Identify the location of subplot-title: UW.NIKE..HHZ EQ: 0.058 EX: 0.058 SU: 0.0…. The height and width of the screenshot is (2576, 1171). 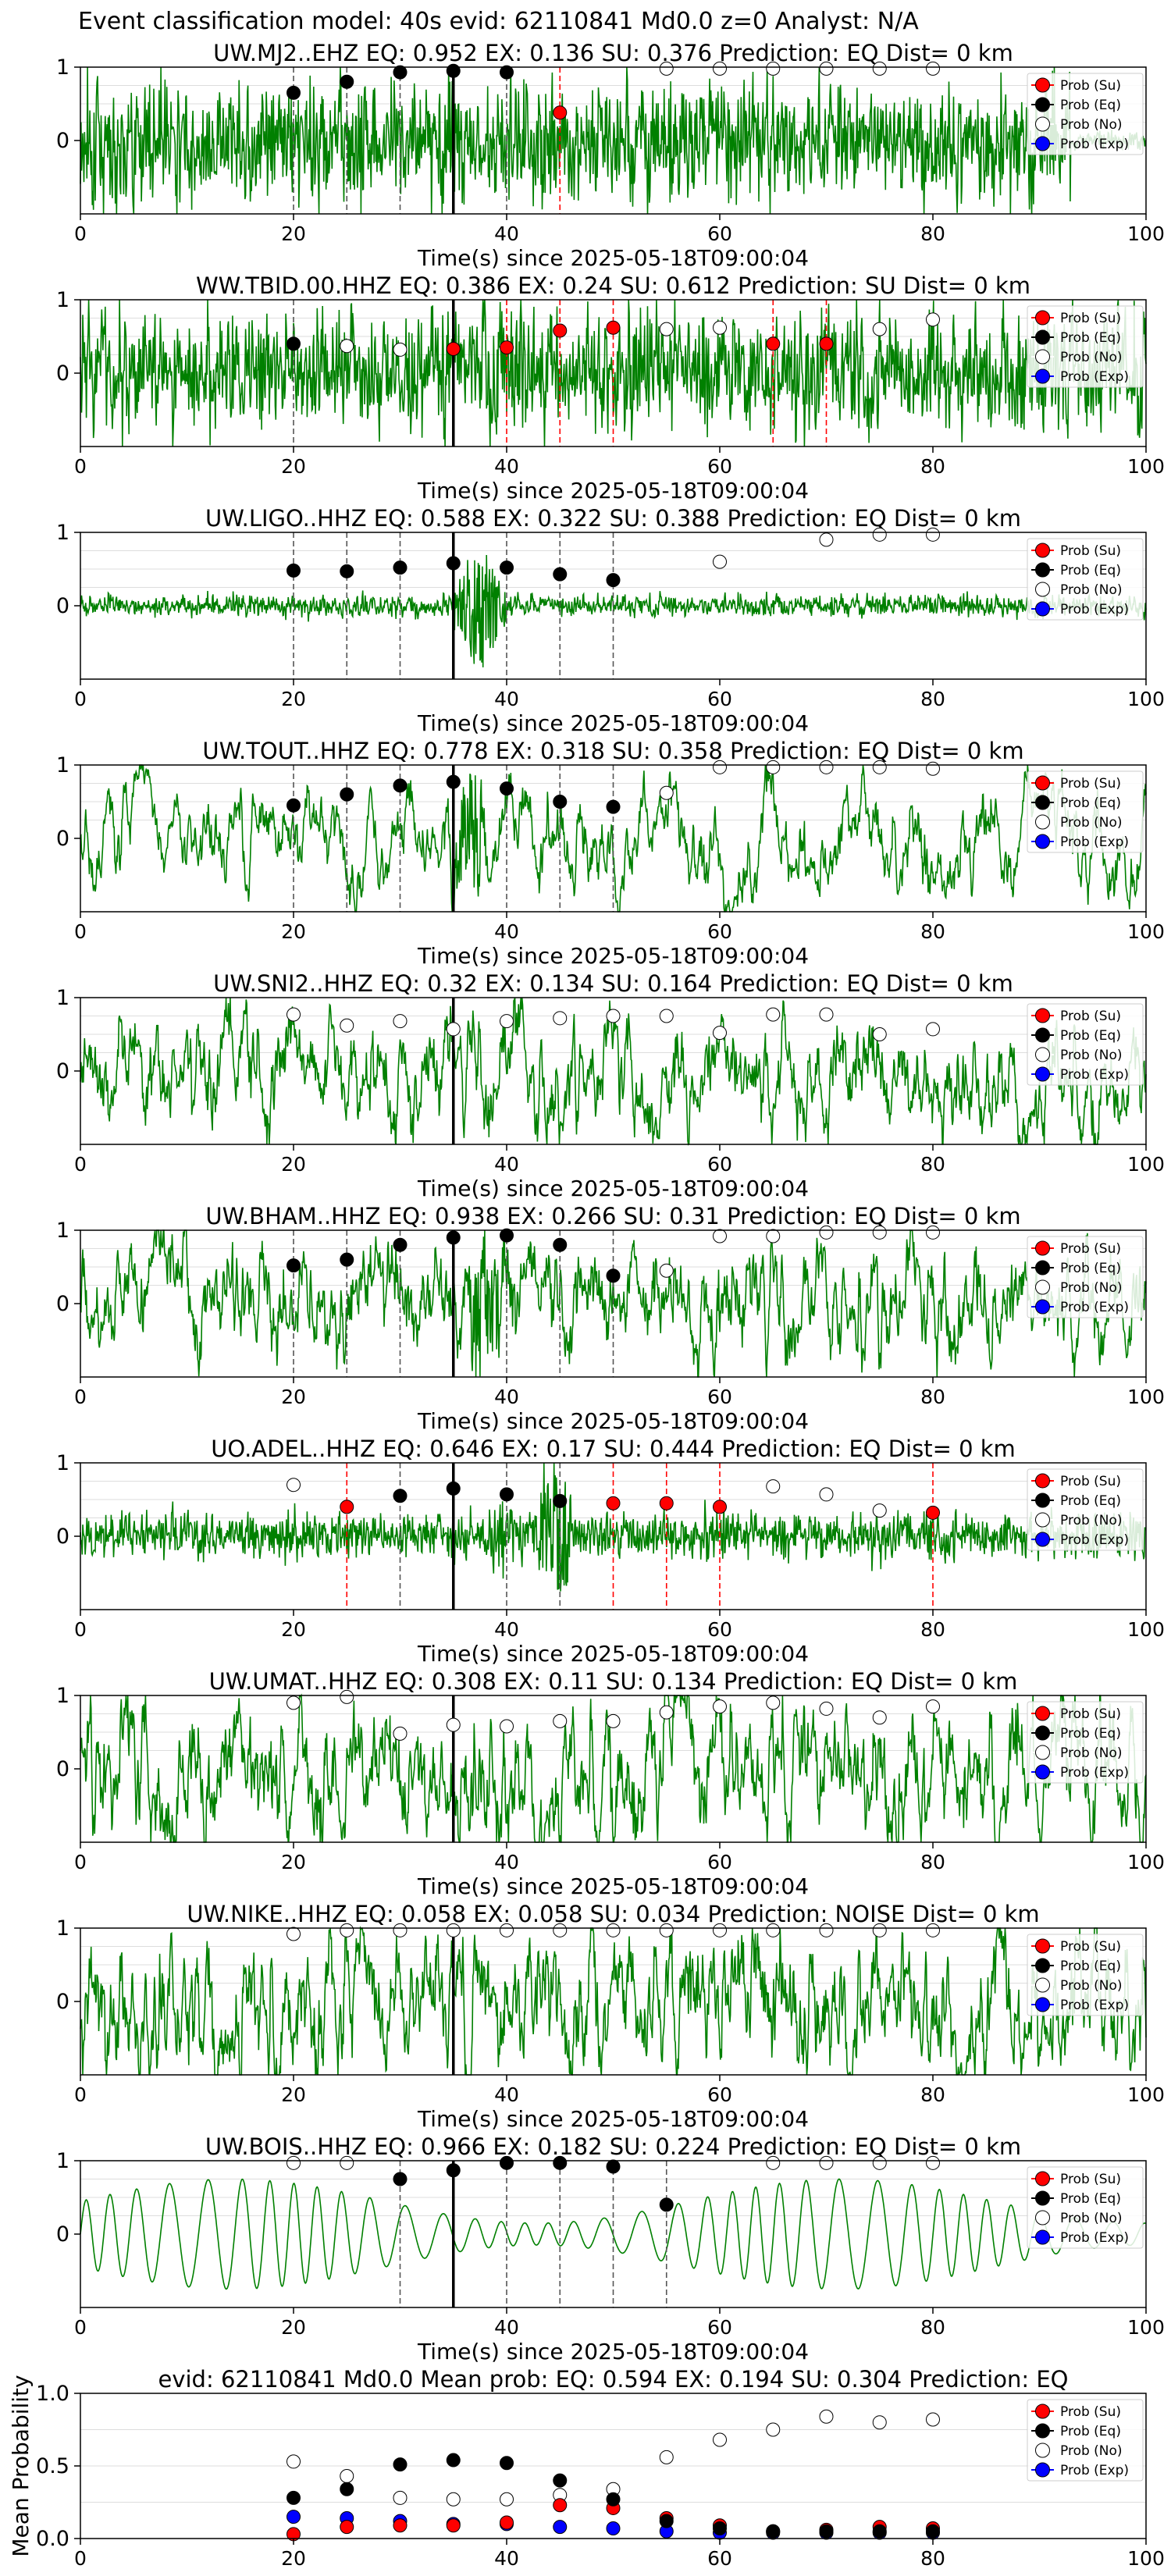
(613, 1914).